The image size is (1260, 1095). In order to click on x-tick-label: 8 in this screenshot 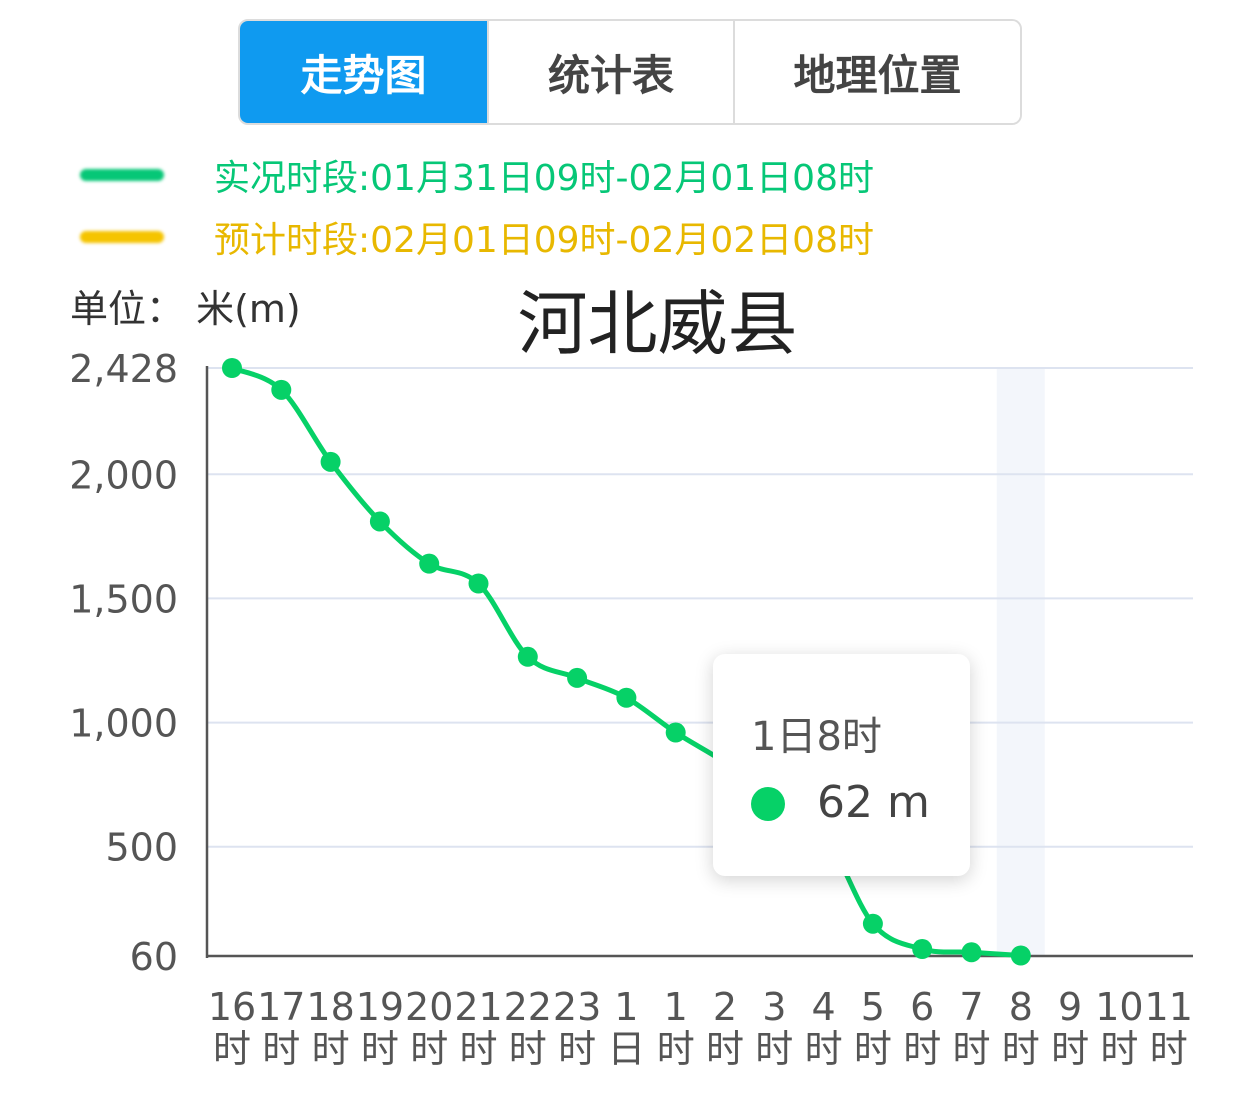, I will do `click(1021, 1007)`.